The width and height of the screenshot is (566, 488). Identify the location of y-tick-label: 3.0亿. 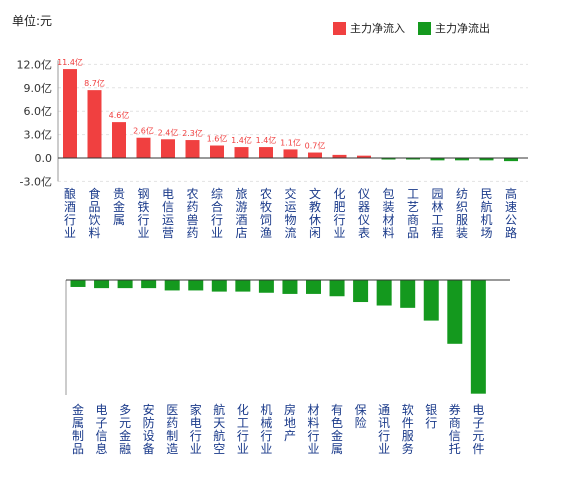
(38, 135).